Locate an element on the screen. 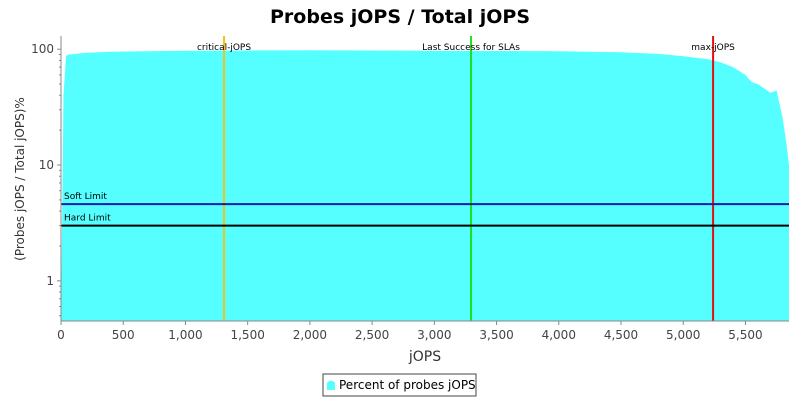 The image size is (800, 400). marker-label: critical-jOPS is located at coordinates (224, 48).